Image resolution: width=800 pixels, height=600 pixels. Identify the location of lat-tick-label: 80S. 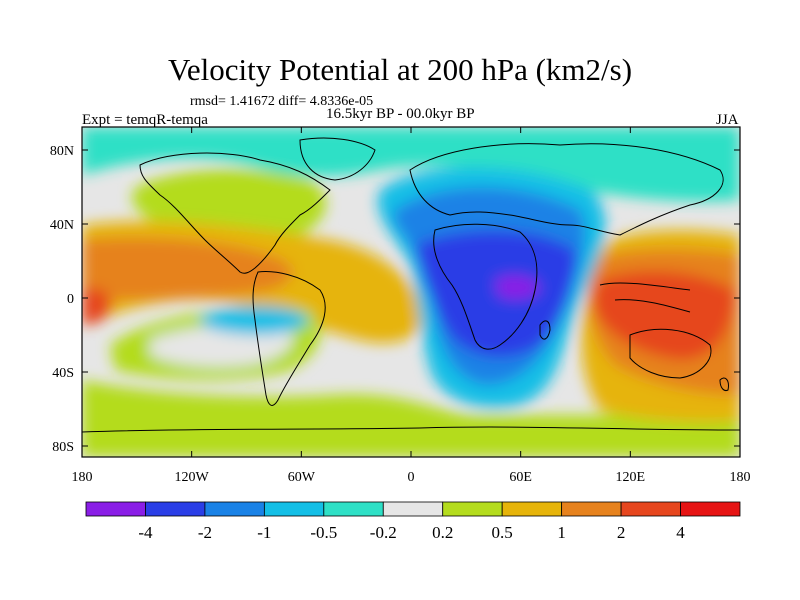
(63, 447).